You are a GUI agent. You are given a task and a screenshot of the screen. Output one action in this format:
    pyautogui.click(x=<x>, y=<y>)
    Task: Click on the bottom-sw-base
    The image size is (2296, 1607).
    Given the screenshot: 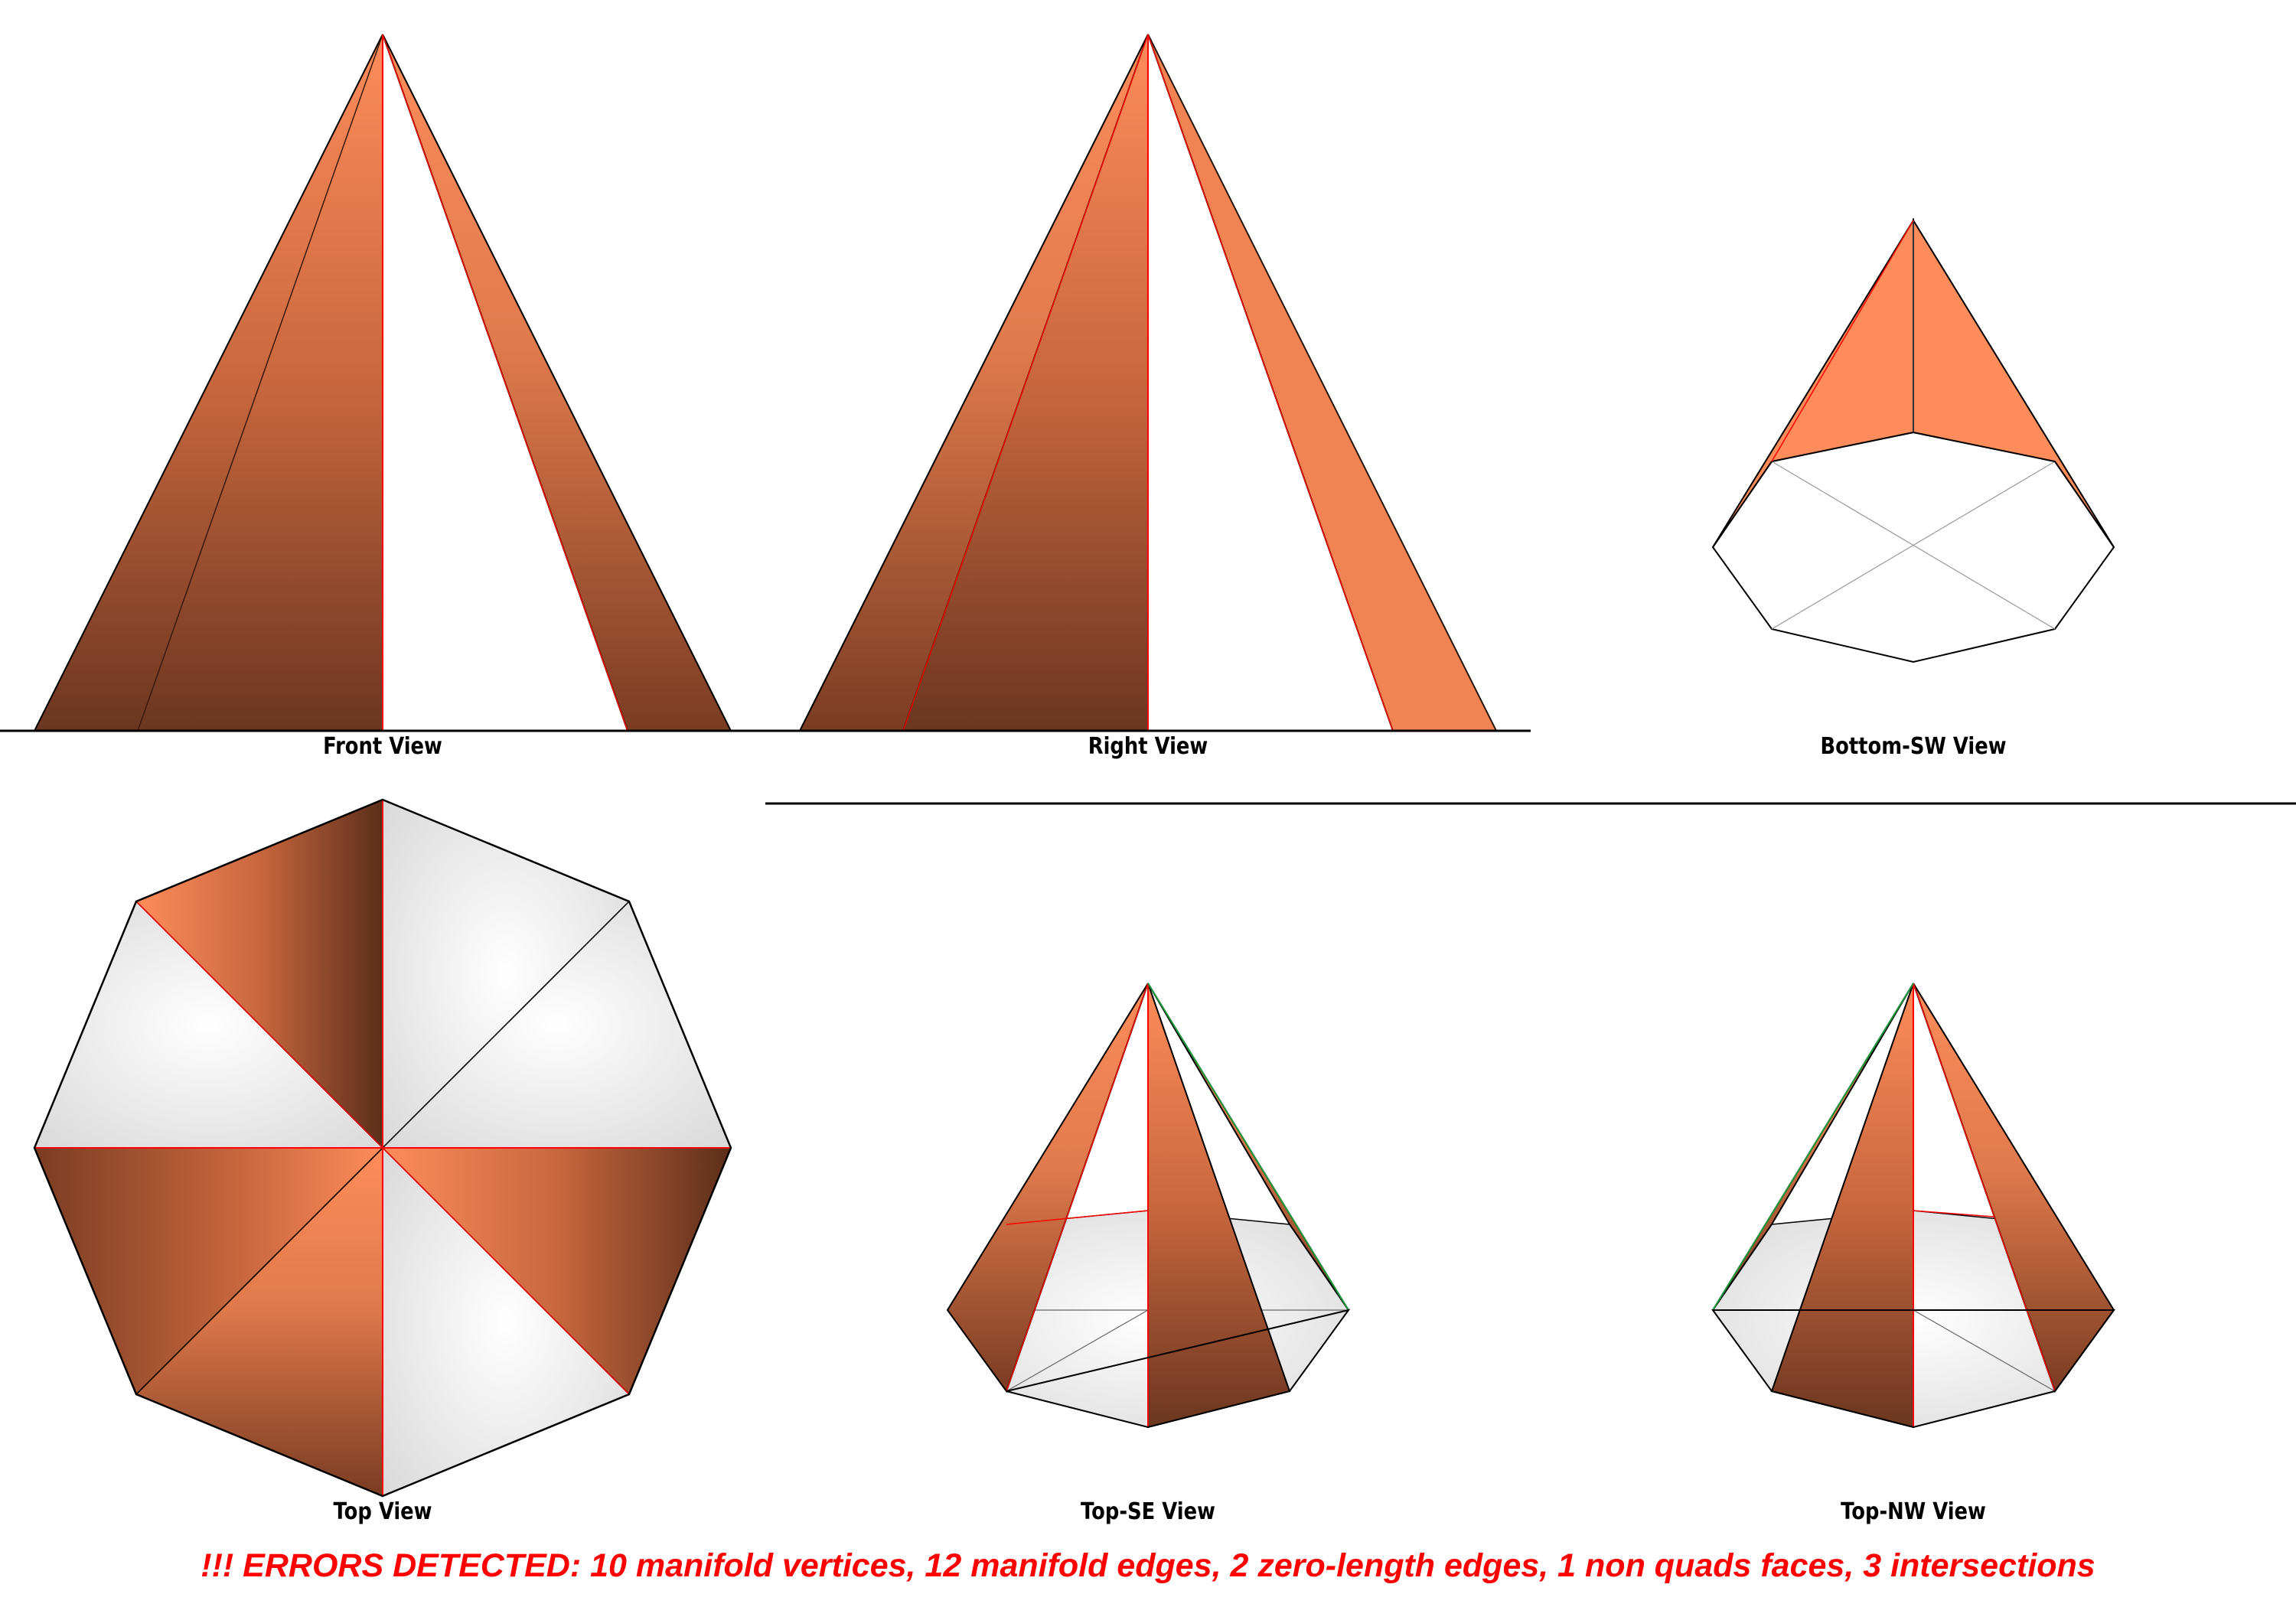 What is the action you would take?
    pyautogui.click(x=1913, y=547)
    